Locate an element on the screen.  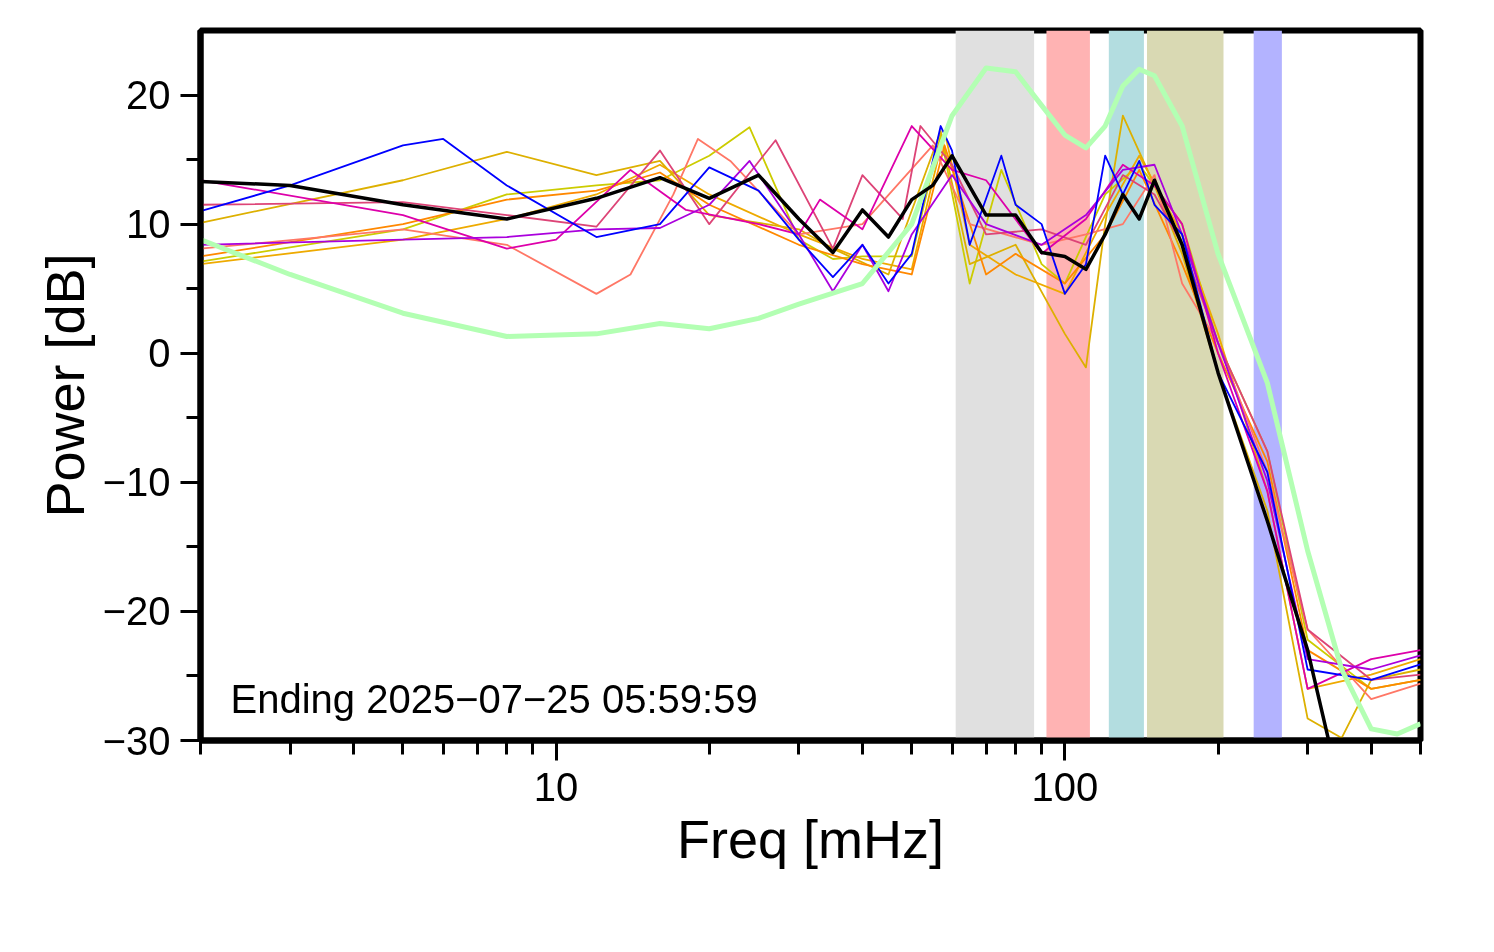
x-tick-label: 100 is located at coordinates (1065, 786).